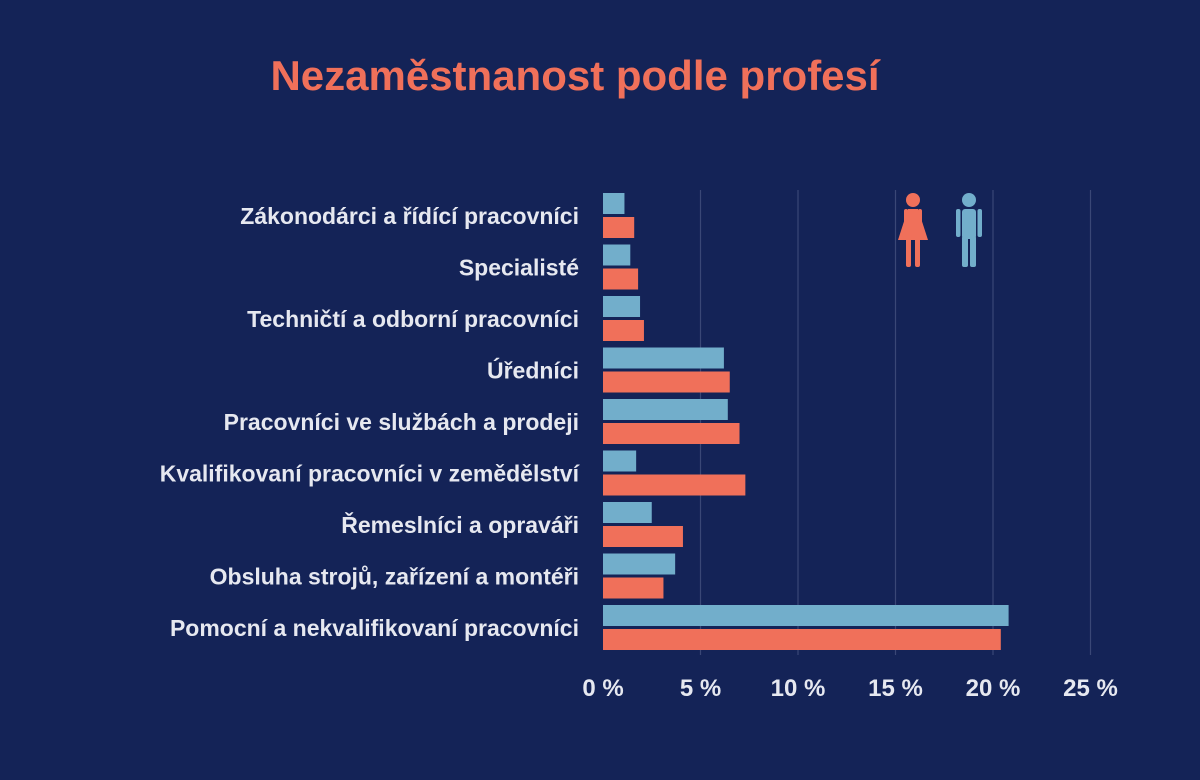 Image resolution: width=1200 pixels, height=780 pixels. What do you see at coordinates (969, 230) in the screenshot?
I see `man-icon` at bounding box center [969, 230].